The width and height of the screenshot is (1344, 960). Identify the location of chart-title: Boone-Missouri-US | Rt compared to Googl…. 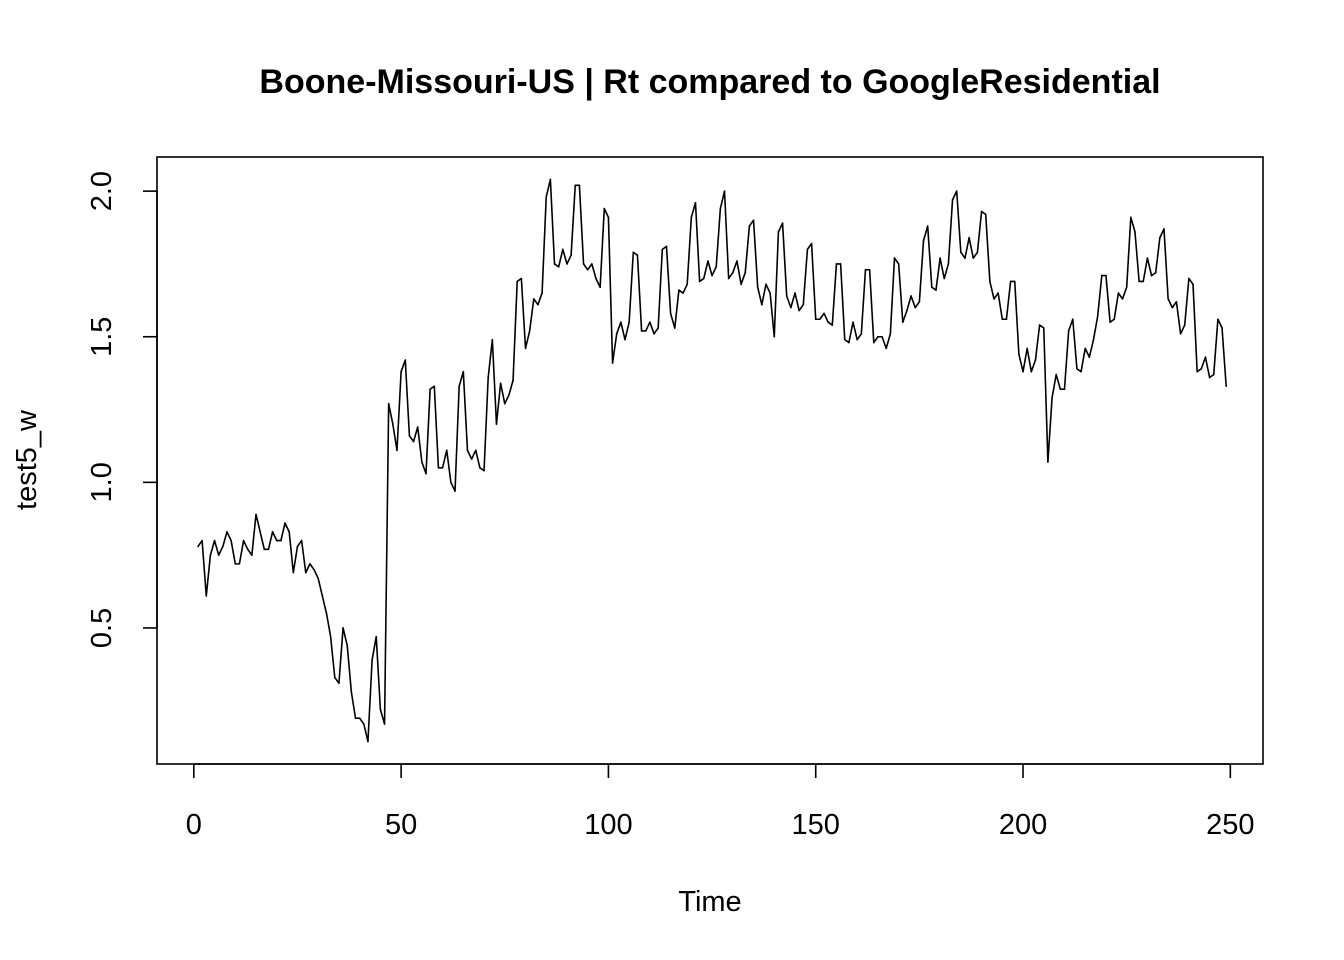
(709, 82).